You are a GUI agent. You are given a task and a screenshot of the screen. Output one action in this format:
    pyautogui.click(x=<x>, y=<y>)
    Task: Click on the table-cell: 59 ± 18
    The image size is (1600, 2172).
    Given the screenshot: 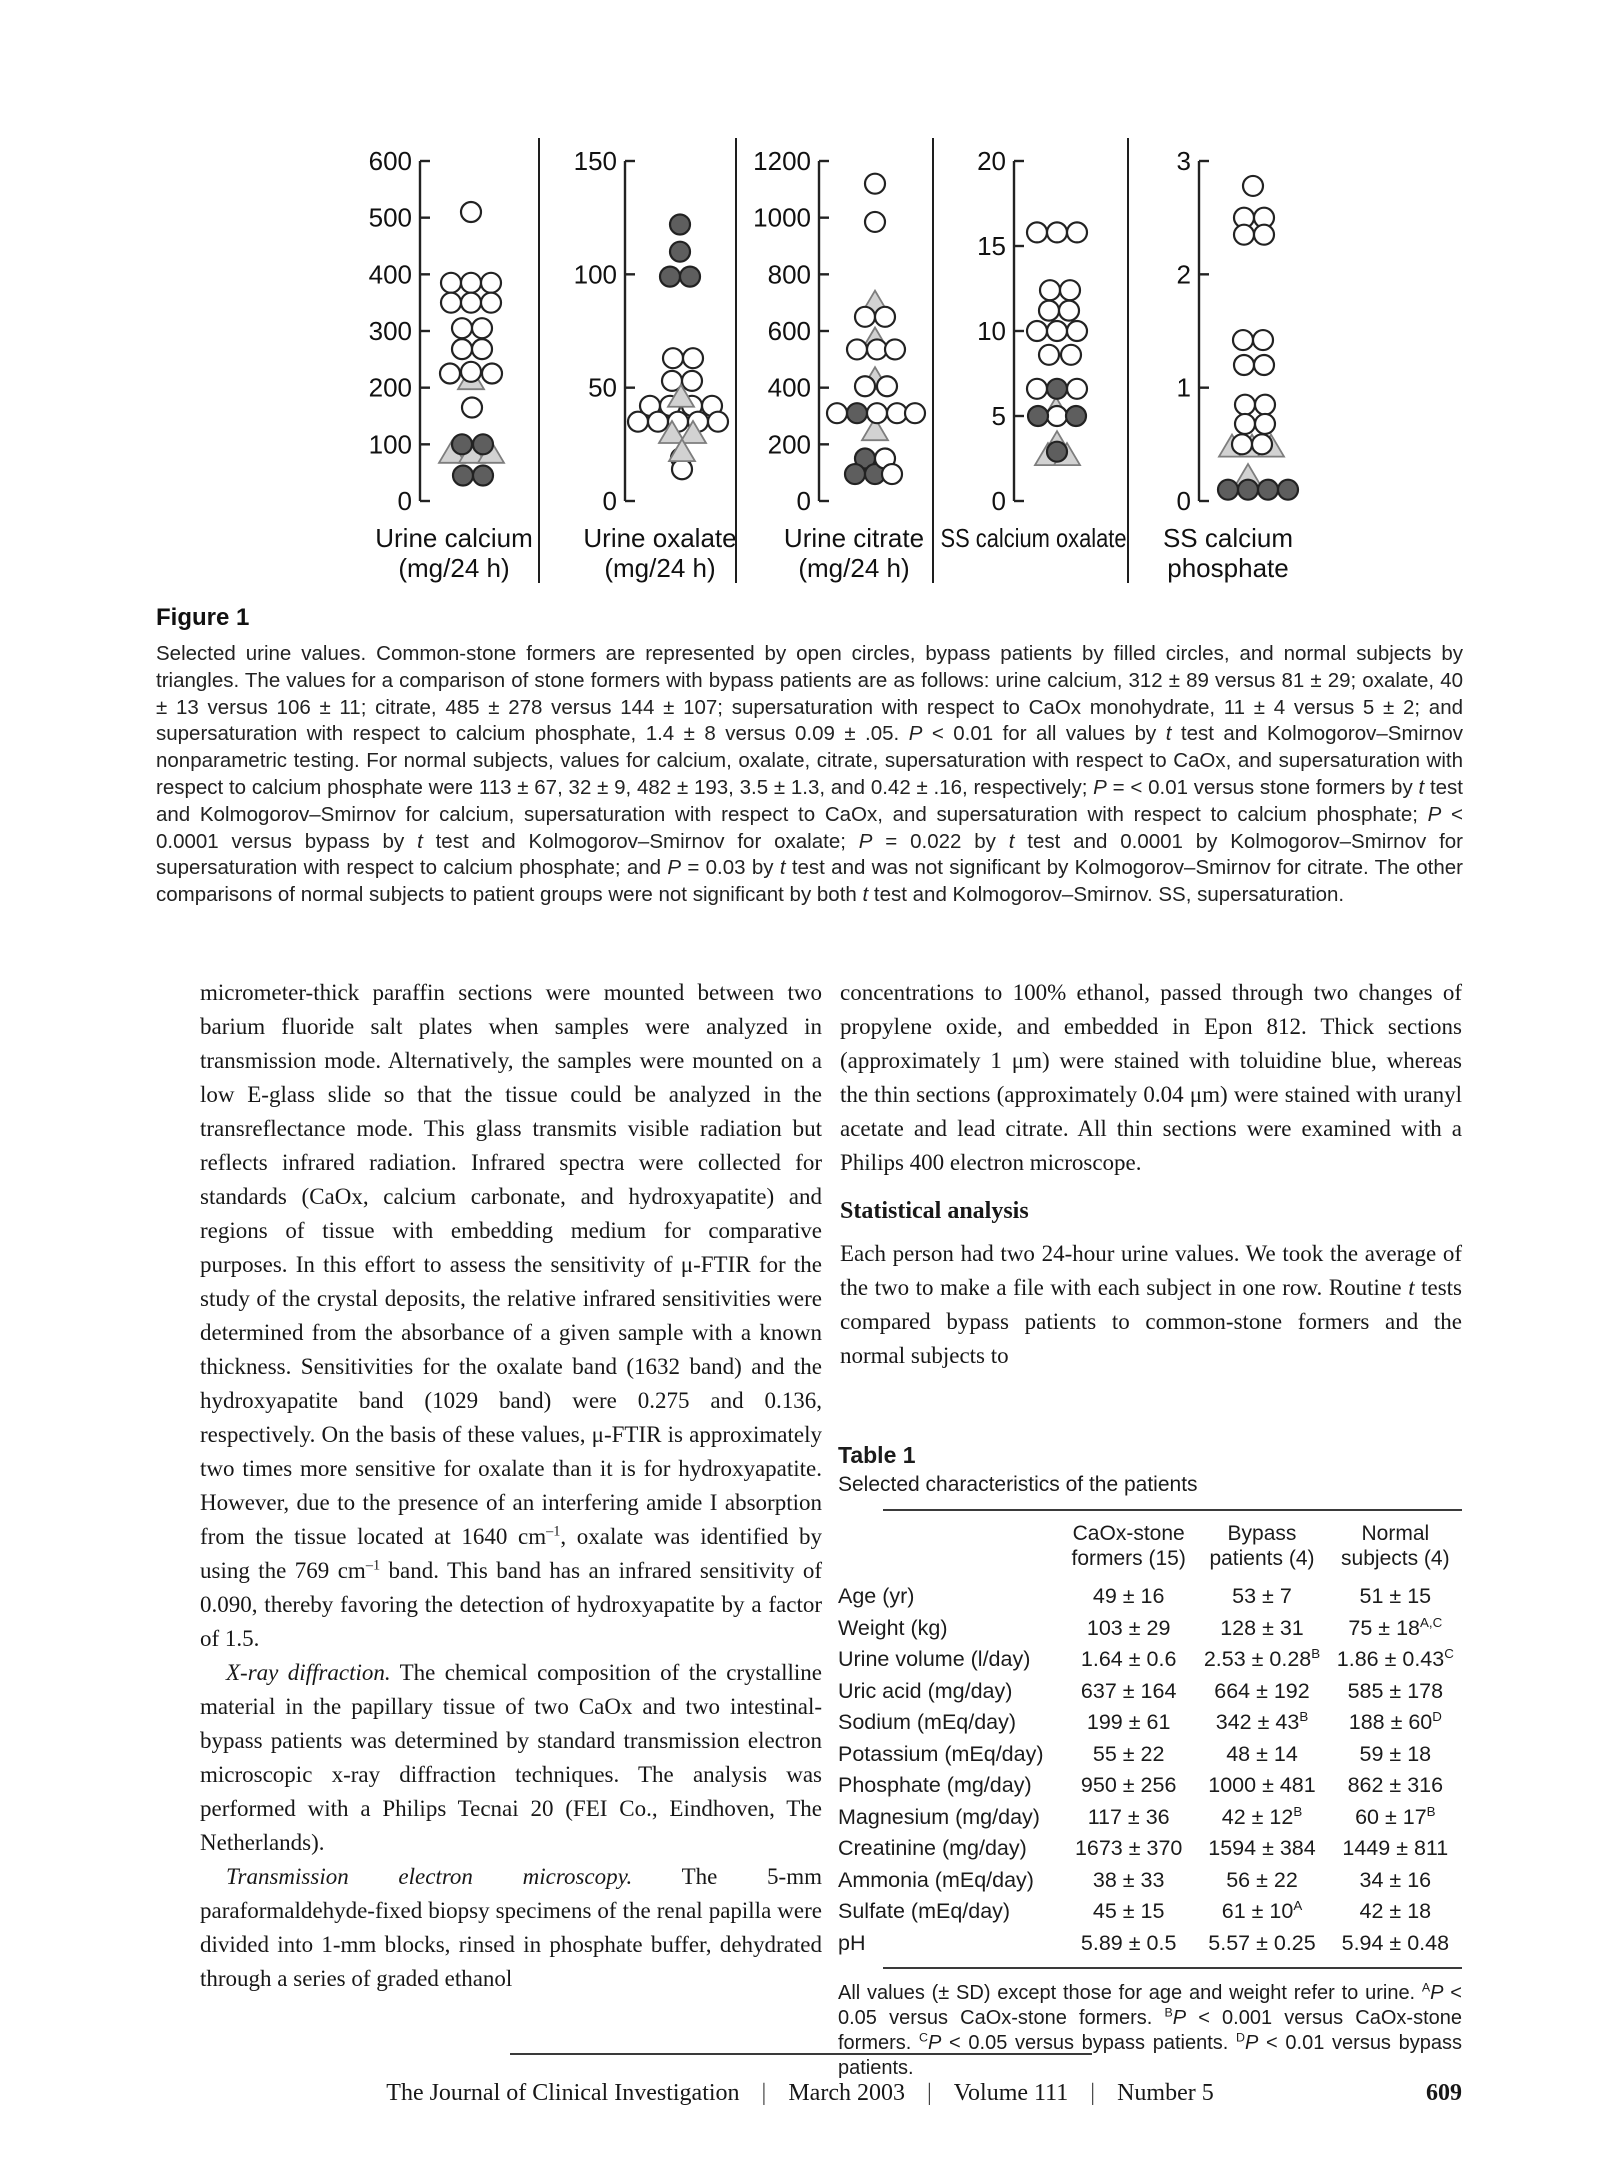 What is the action you would take?
    pyautogui.click(x=1395, y=1753)
    